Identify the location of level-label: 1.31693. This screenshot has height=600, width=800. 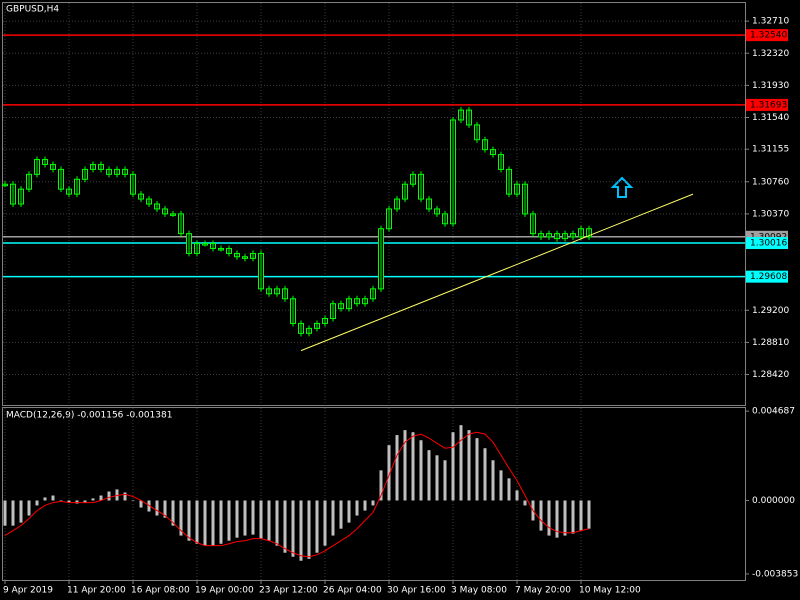
(768, 105).